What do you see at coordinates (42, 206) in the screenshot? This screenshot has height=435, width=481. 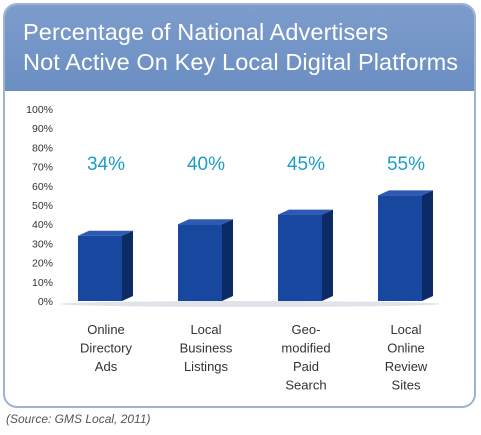 I see `y-tick-label: 50%` at bounding box center [42, 206].